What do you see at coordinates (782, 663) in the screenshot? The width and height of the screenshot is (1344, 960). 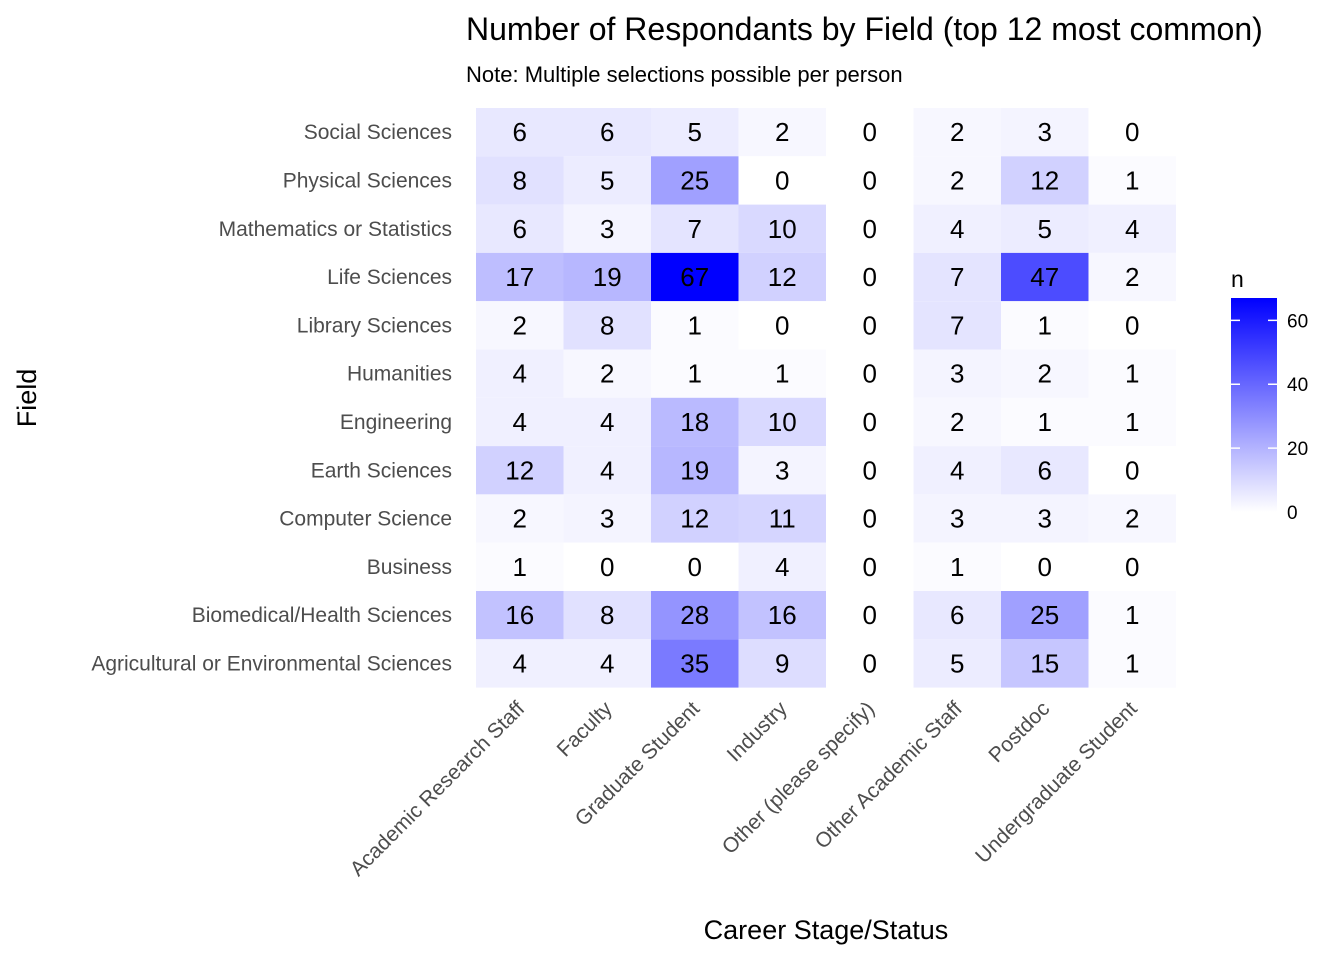 I see `cell-value-label: 9` at bounding box center [782, 663].